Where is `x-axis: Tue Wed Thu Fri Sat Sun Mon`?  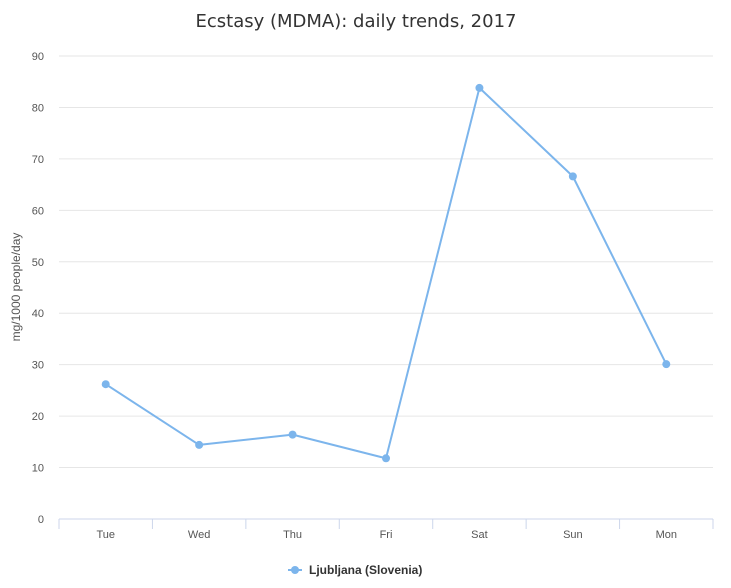 x-axis: Tue Wed Thu Fri Sat Sun Mon is located at coordinates (386, 529).